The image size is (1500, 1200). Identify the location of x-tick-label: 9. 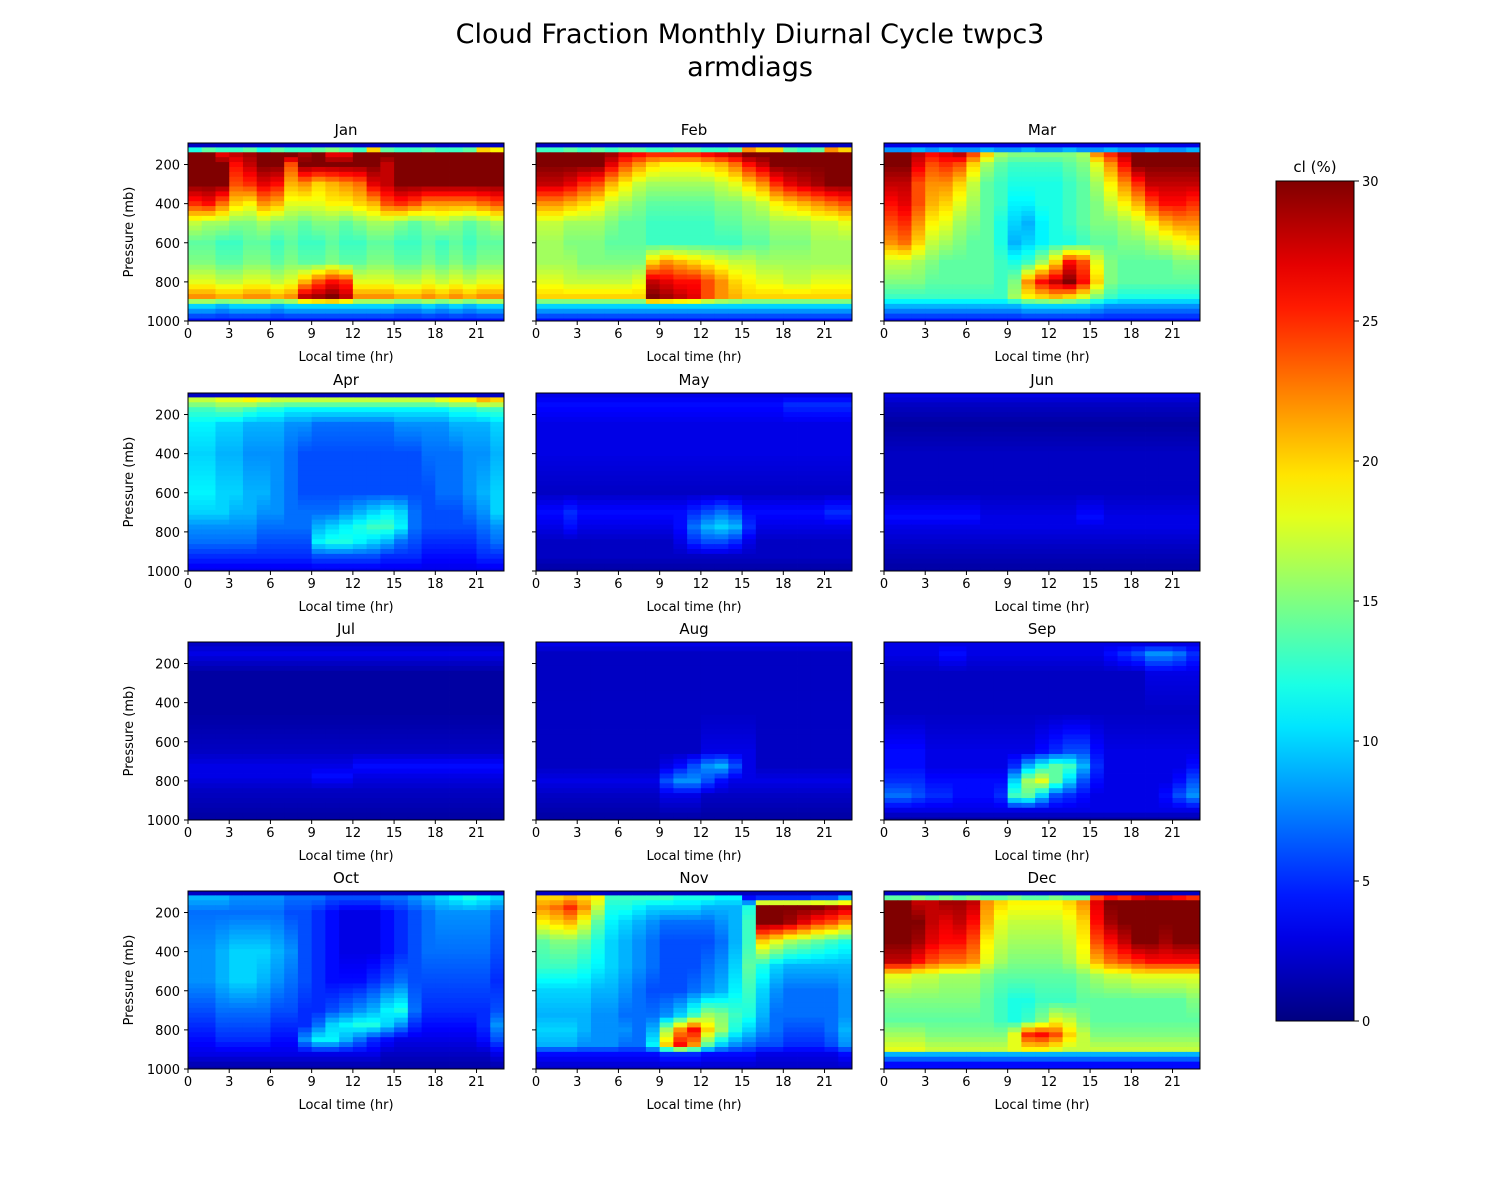
(312, 584).